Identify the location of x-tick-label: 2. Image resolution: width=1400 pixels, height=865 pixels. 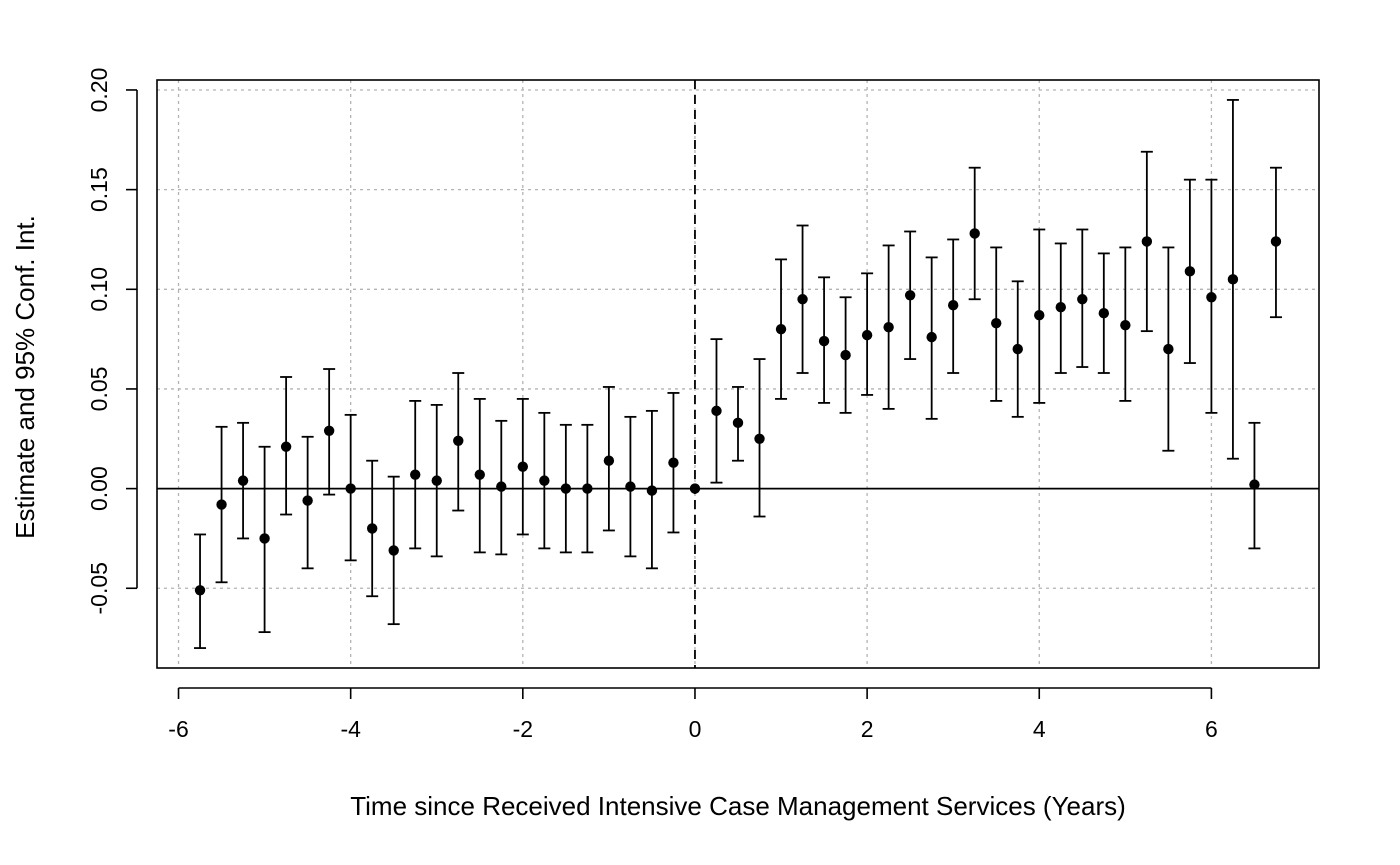
(867, 729).